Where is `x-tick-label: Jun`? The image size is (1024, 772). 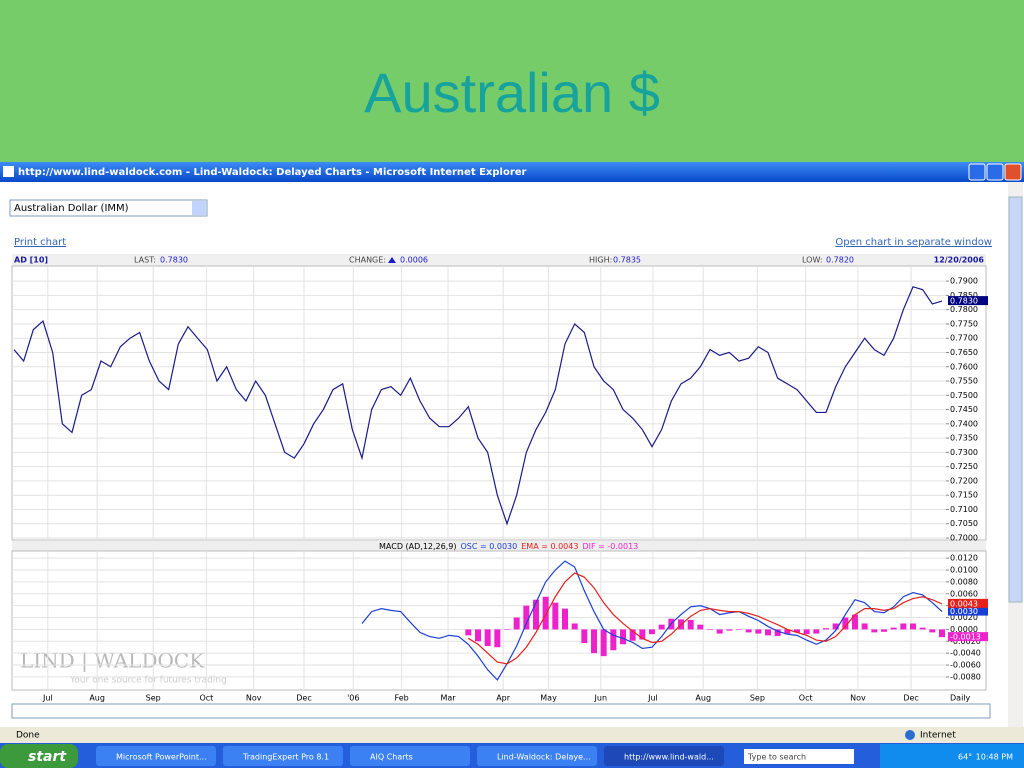 x-tick-label: Jun is located at coordinates (601, 698).